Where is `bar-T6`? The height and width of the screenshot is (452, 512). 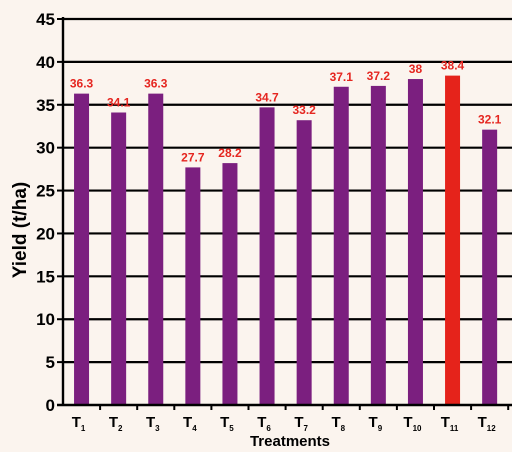
bar-T6 is located at coordinates (267, 256).